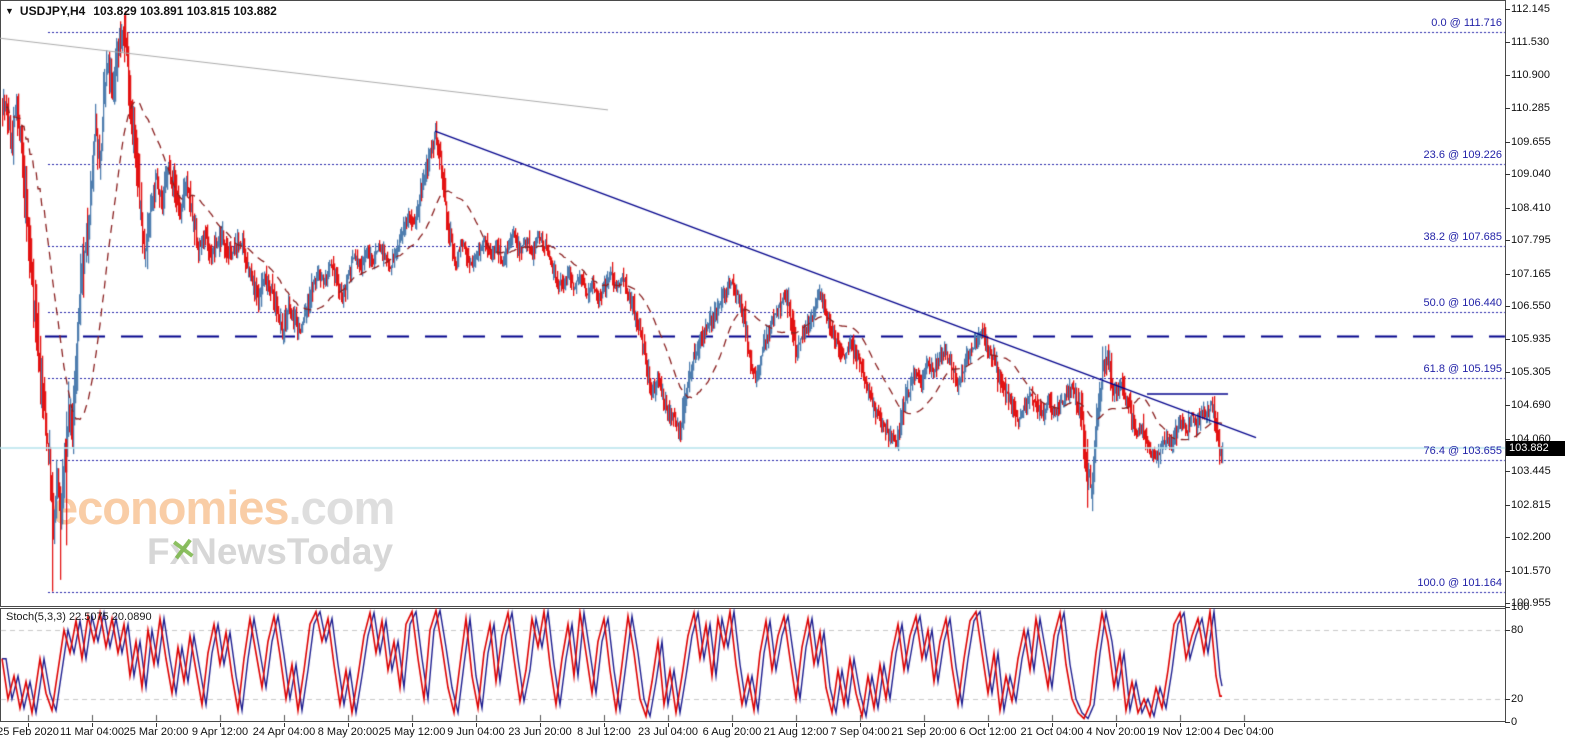  I want to click on price-axis-label: 101.570, so click(1531, 570).